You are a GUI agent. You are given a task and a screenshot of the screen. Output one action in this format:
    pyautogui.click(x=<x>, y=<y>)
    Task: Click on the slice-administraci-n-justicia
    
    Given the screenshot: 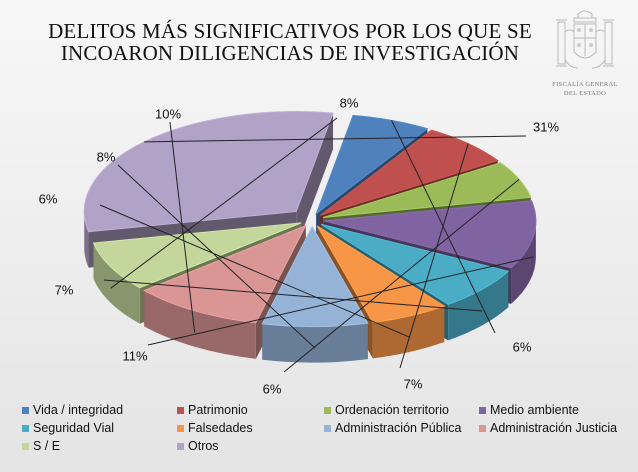 What is the action you would take?
    pyautogui.click(x=225, y=291)
    